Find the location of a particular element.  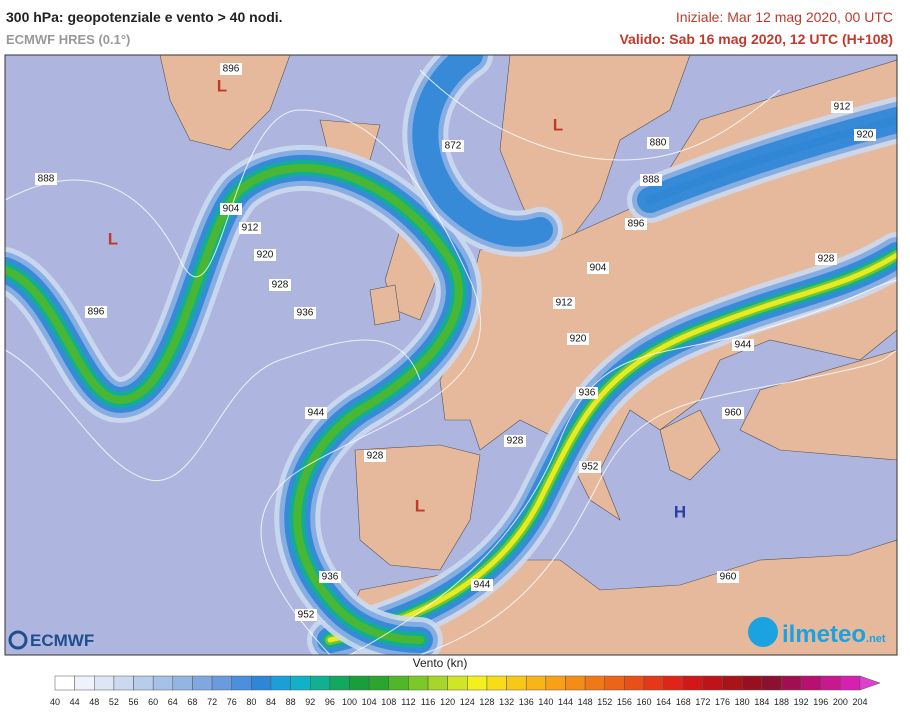

legend-tick-label: 124 is located at coordinates (467, 702).